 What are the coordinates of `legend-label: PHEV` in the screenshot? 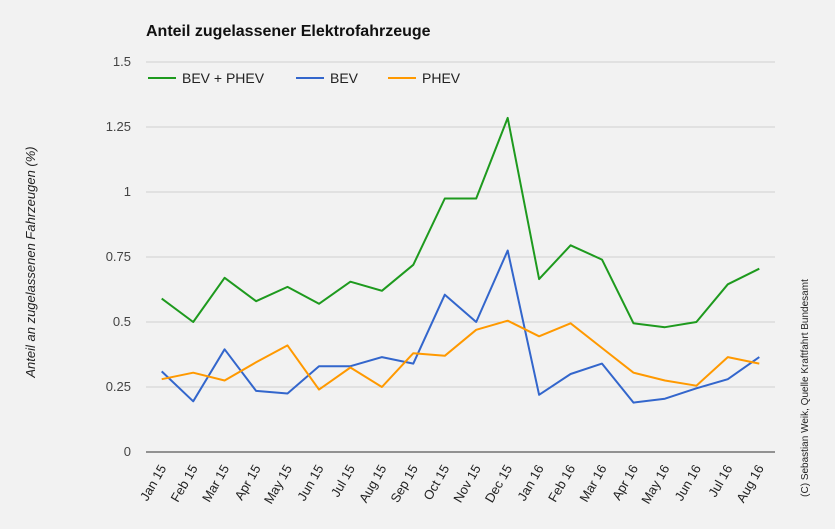 It's located at (441, 78).